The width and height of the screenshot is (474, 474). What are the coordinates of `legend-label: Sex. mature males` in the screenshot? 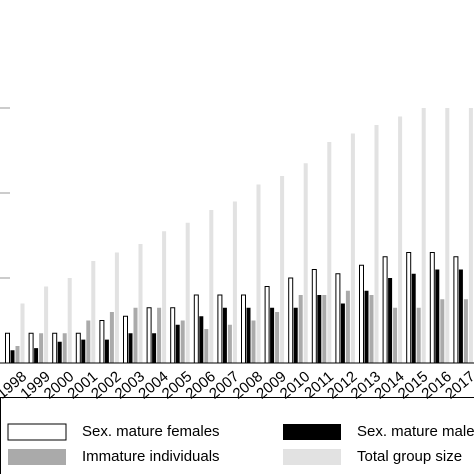 It's located at (415, 431).